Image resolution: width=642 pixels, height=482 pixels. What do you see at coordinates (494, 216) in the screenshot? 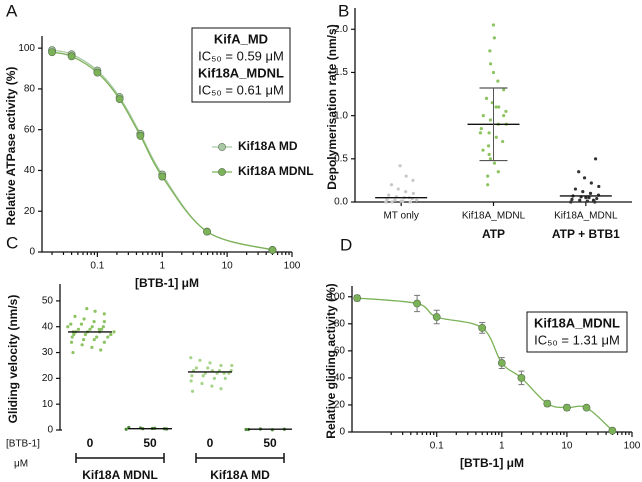
I see `x-tick-label: Kif18A_MDNL` at bounding box center [494, 216].